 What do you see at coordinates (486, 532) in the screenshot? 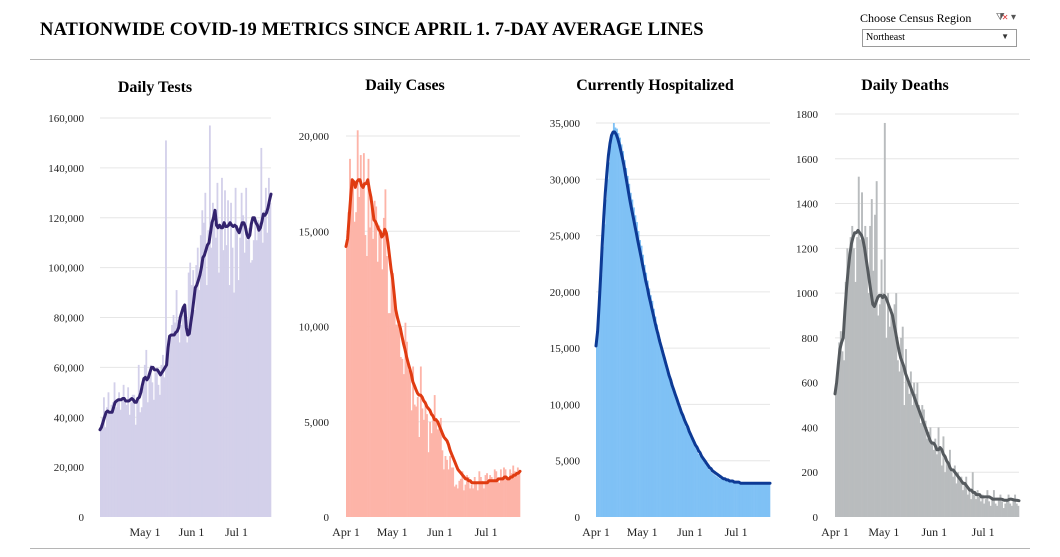
I see `daily-cases-x-tick-label: Jul 1` at bounding box center [486, 532].